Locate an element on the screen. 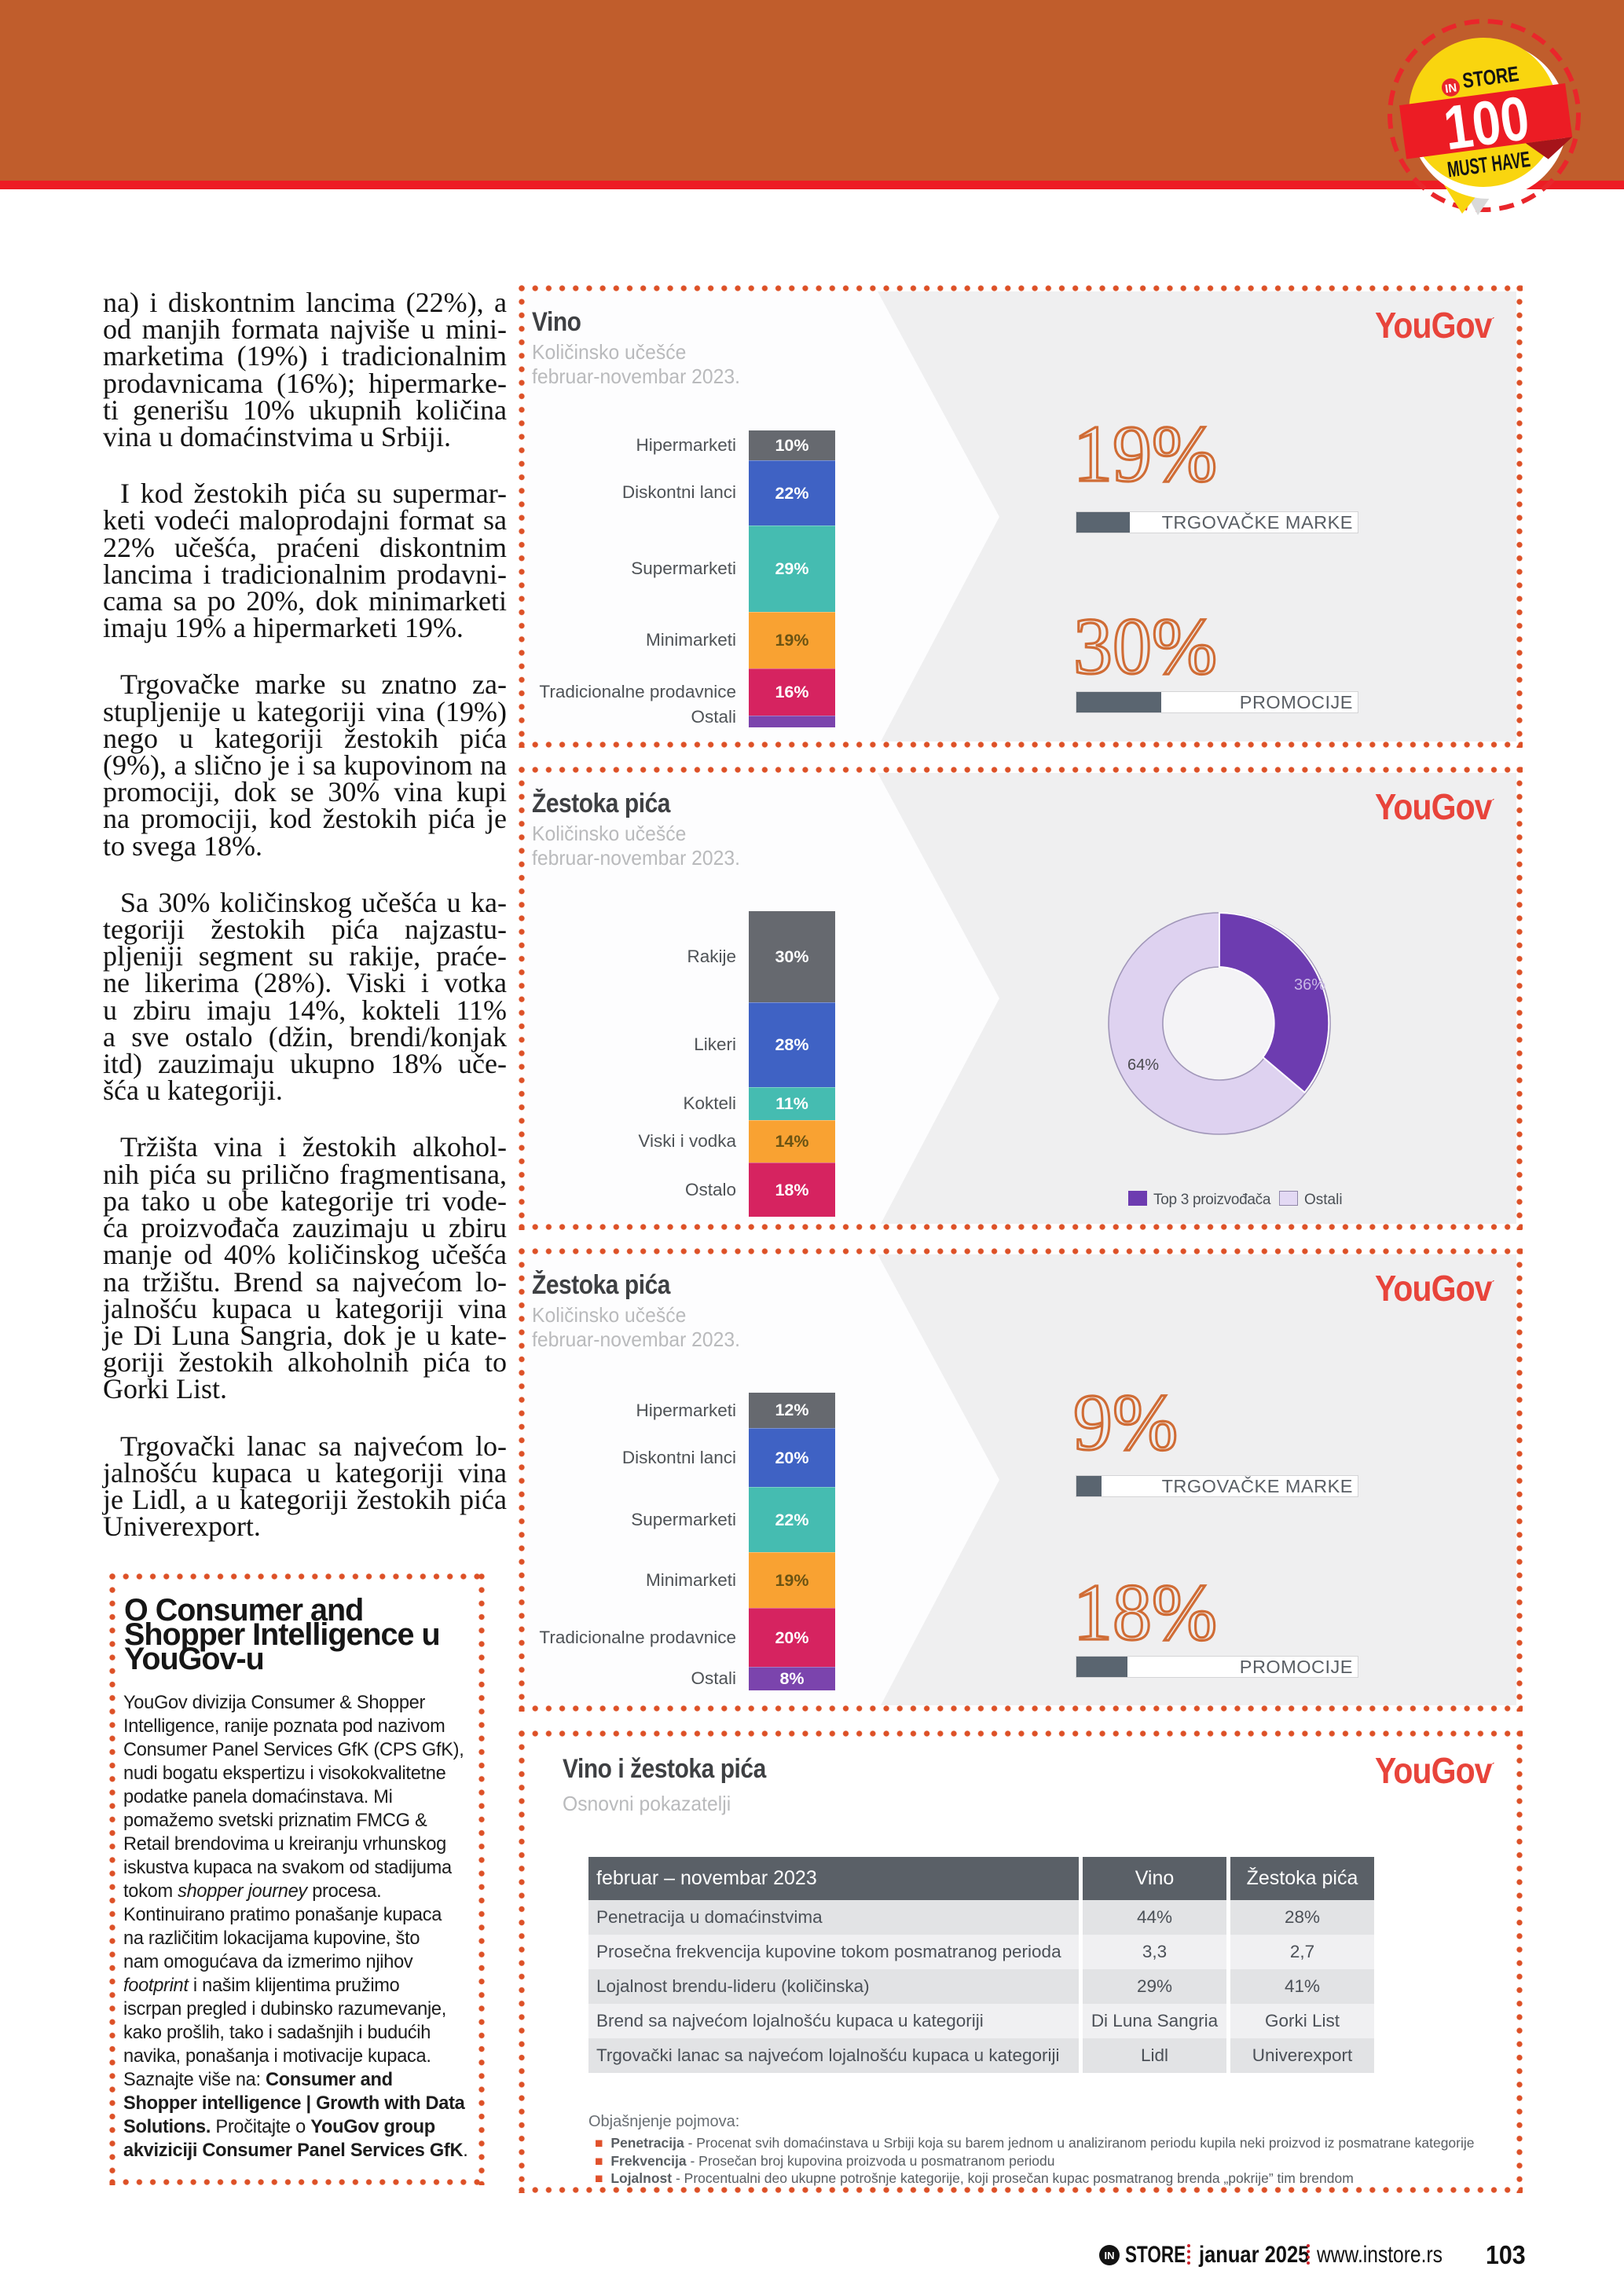  svg-text: IN is located at coordinates (1451, 88).